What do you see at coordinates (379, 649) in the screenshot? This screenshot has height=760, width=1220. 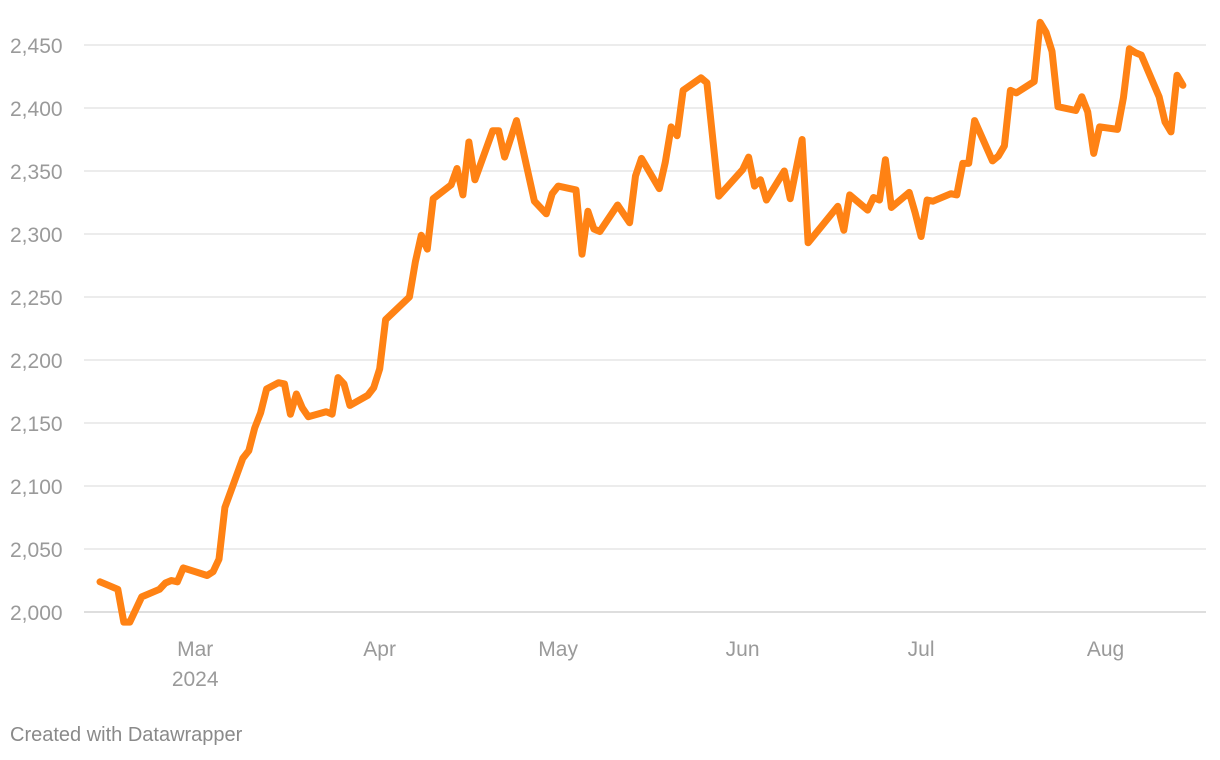 I see `x-tick-label: Apr` at bounding box center [379, 649].